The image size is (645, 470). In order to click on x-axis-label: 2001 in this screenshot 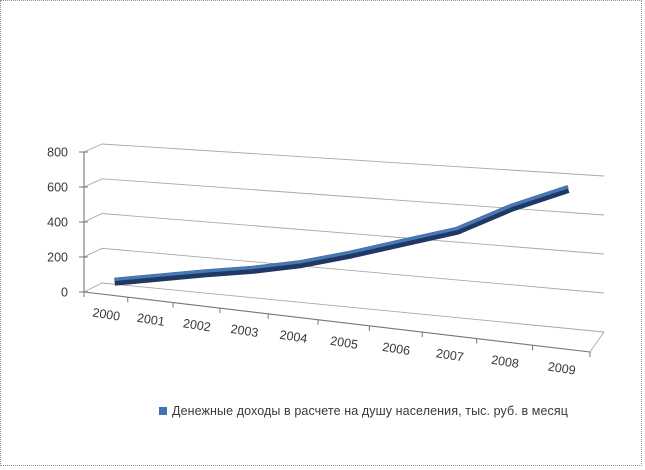, I will do `click(151, 320)`.